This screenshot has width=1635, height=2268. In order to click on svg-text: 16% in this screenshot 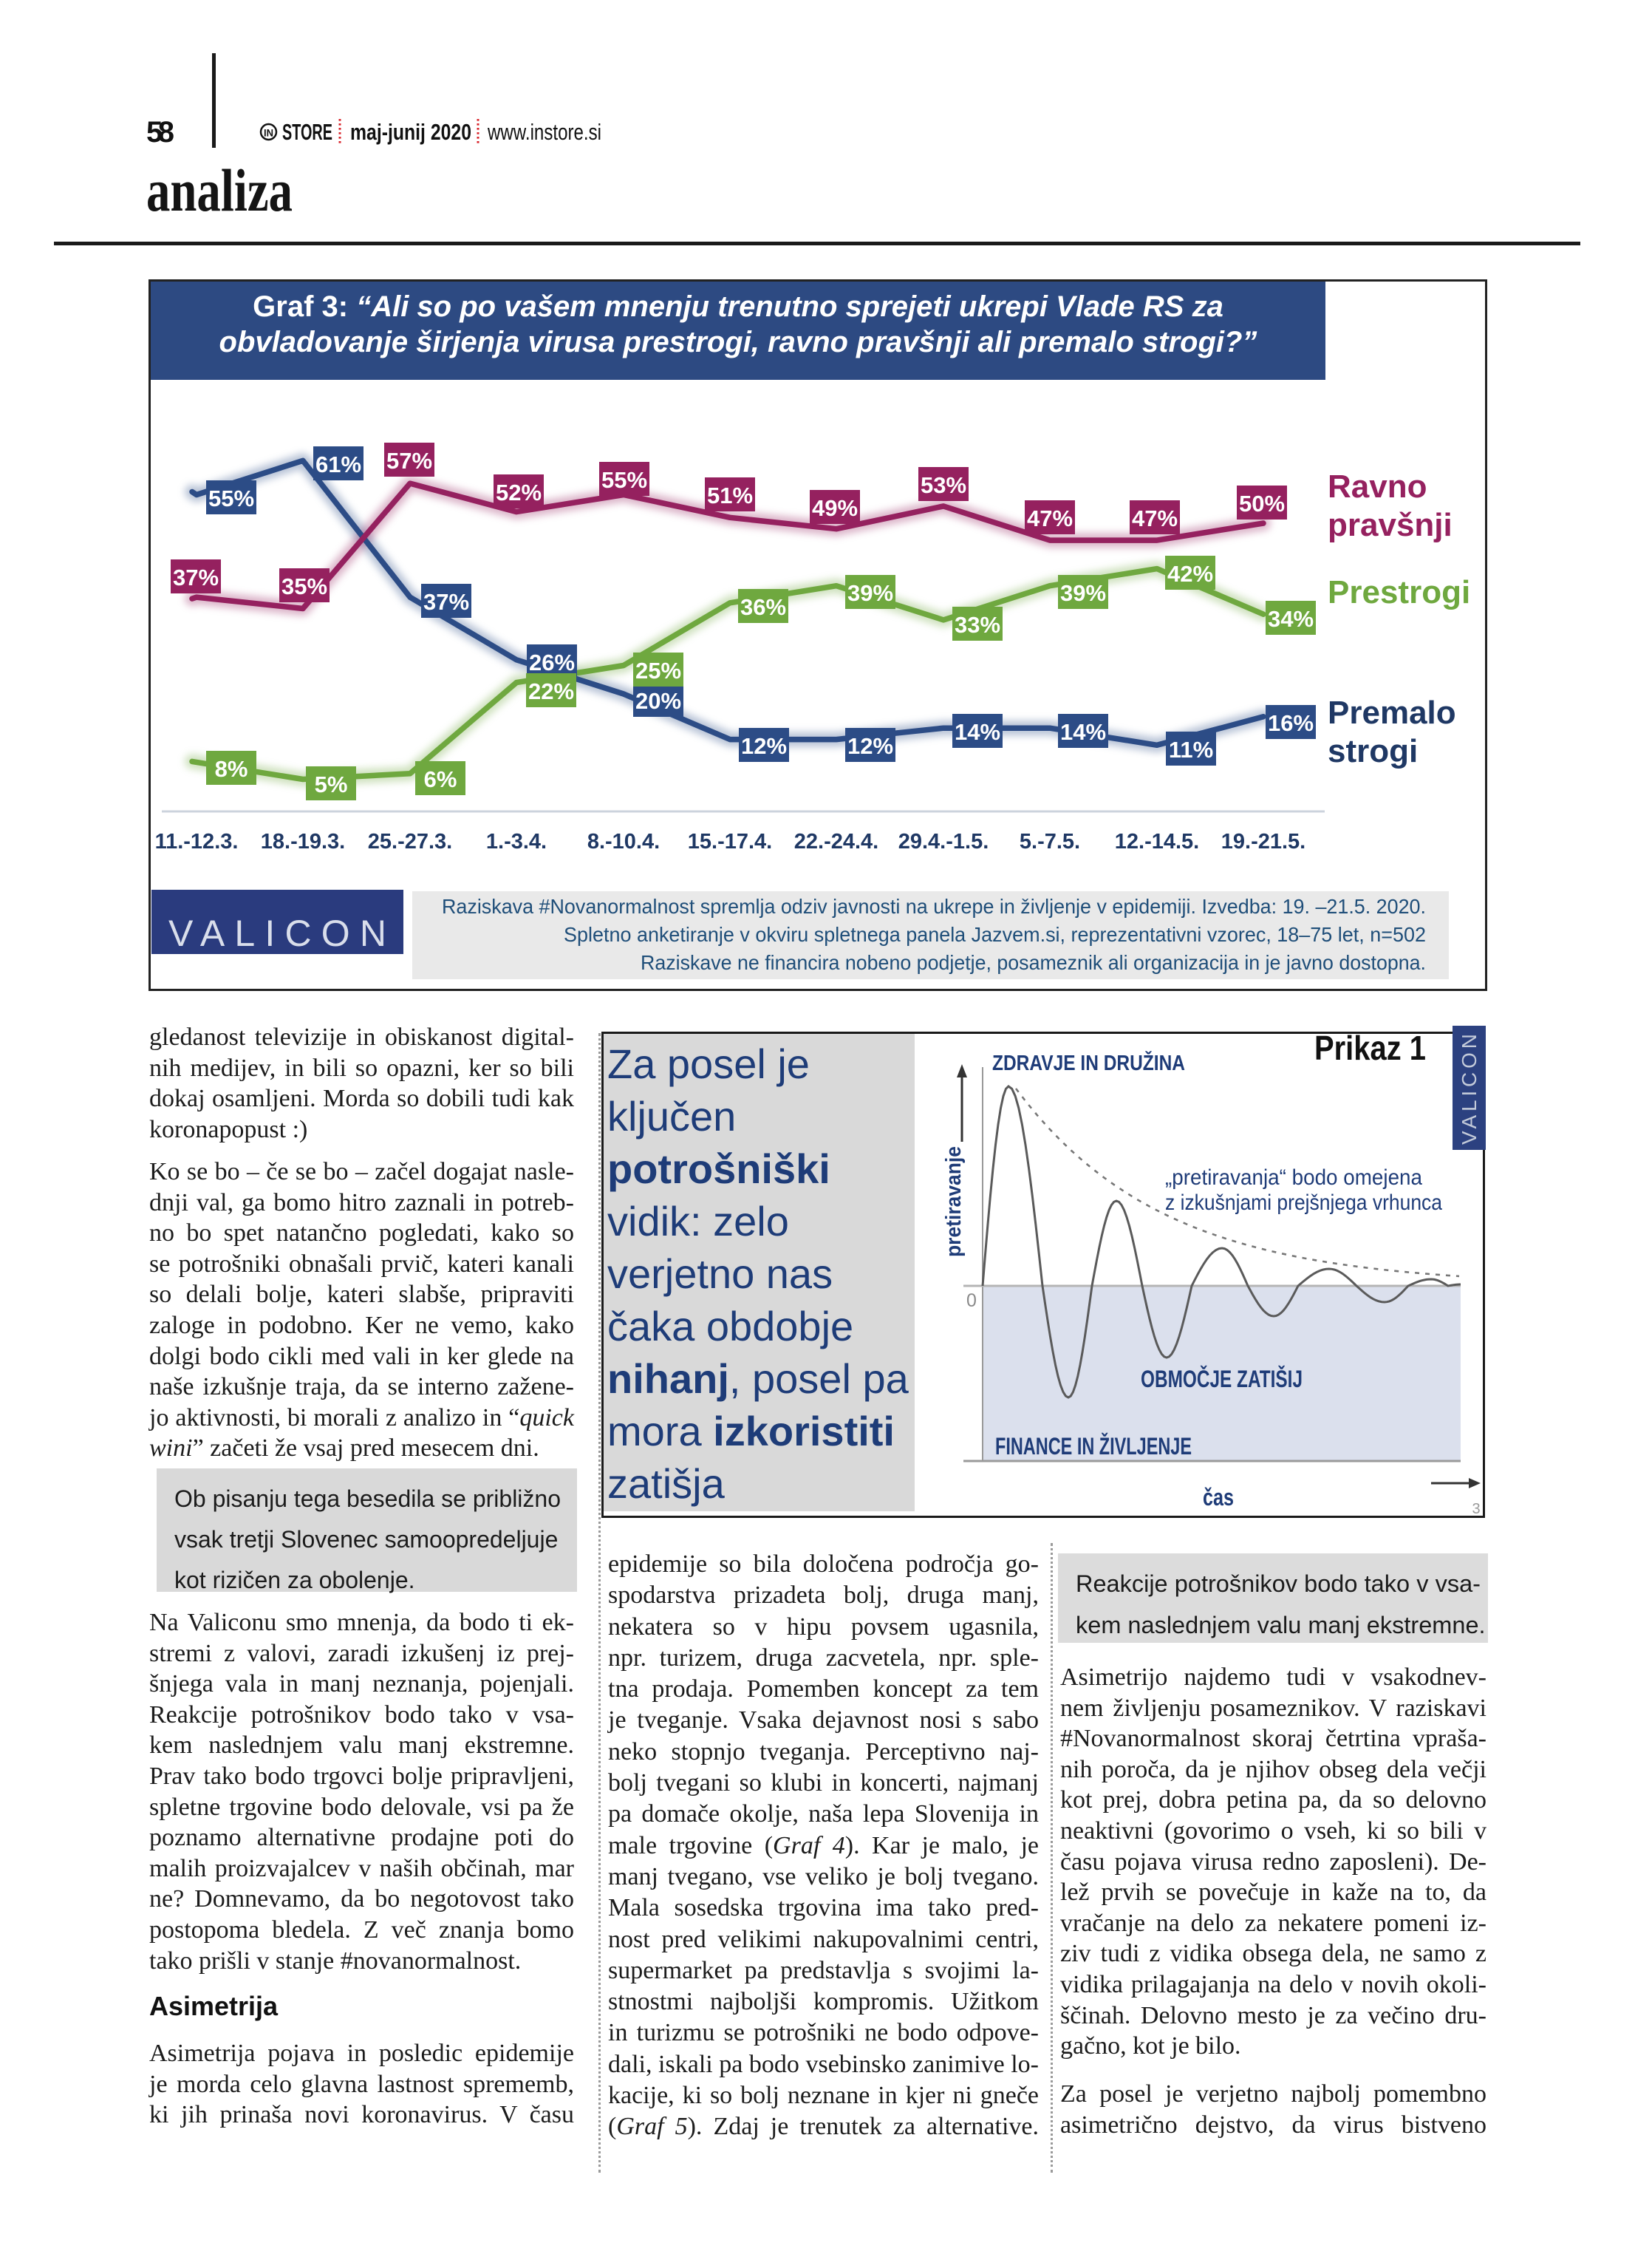, I will do `click(1291, 723)`.